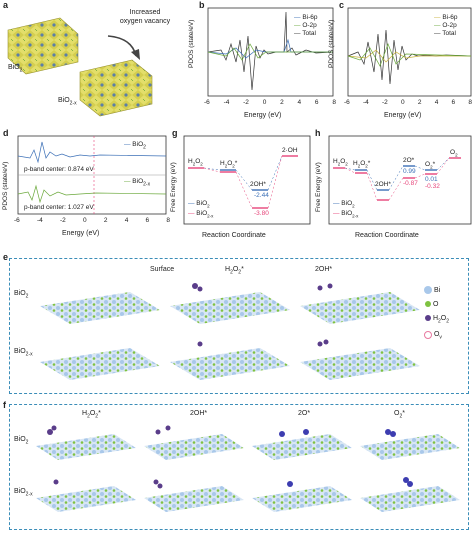 The width and height of the screenshot is (474, 534). I want to click on chart-c, so click(409, 52).